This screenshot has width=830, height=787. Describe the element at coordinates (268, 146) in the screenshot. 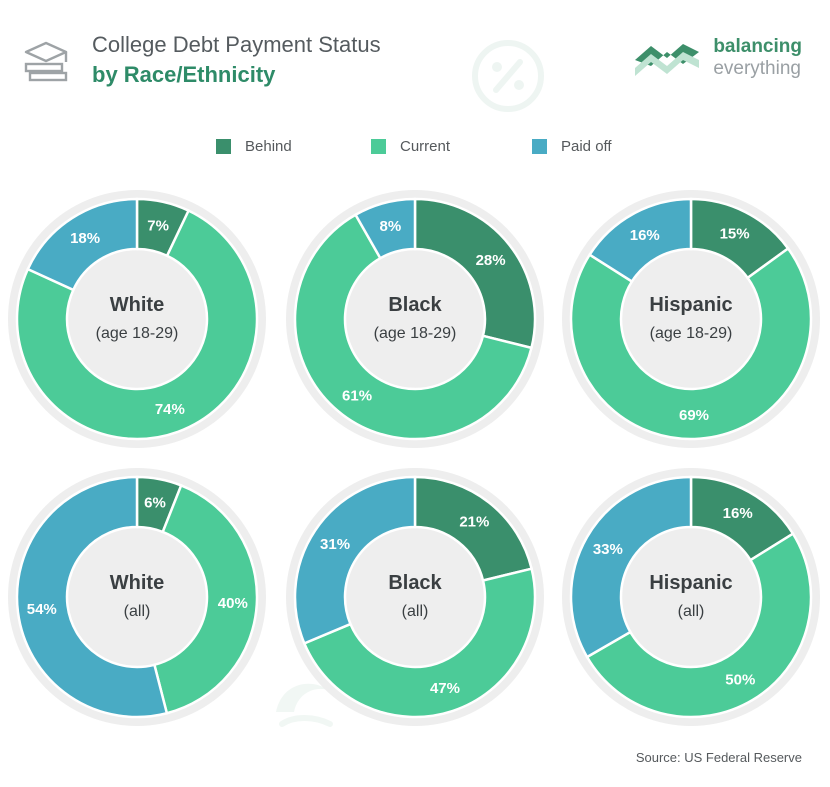

I see `legend-label-behind: Behind` at that location.